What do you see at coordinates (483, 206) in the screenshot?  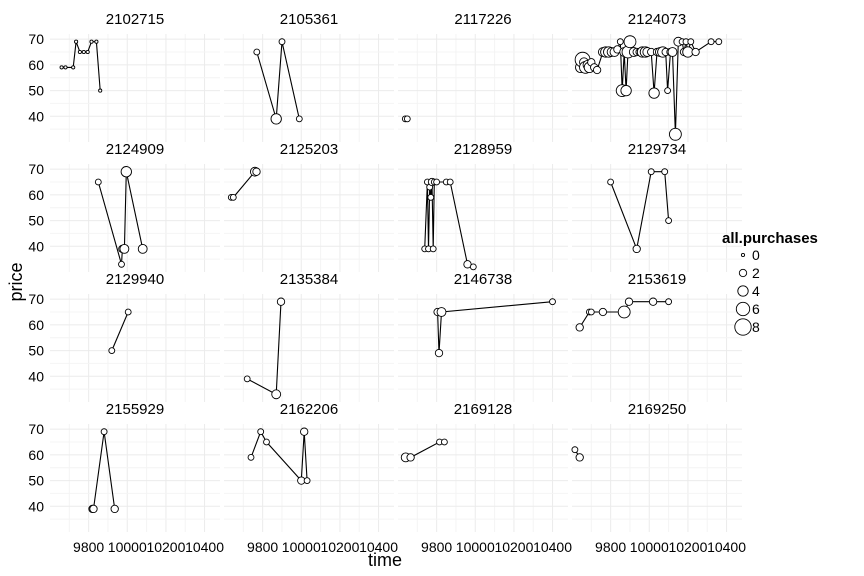 I see `facet-panel: 2128959` at bounding box center [483, 206].